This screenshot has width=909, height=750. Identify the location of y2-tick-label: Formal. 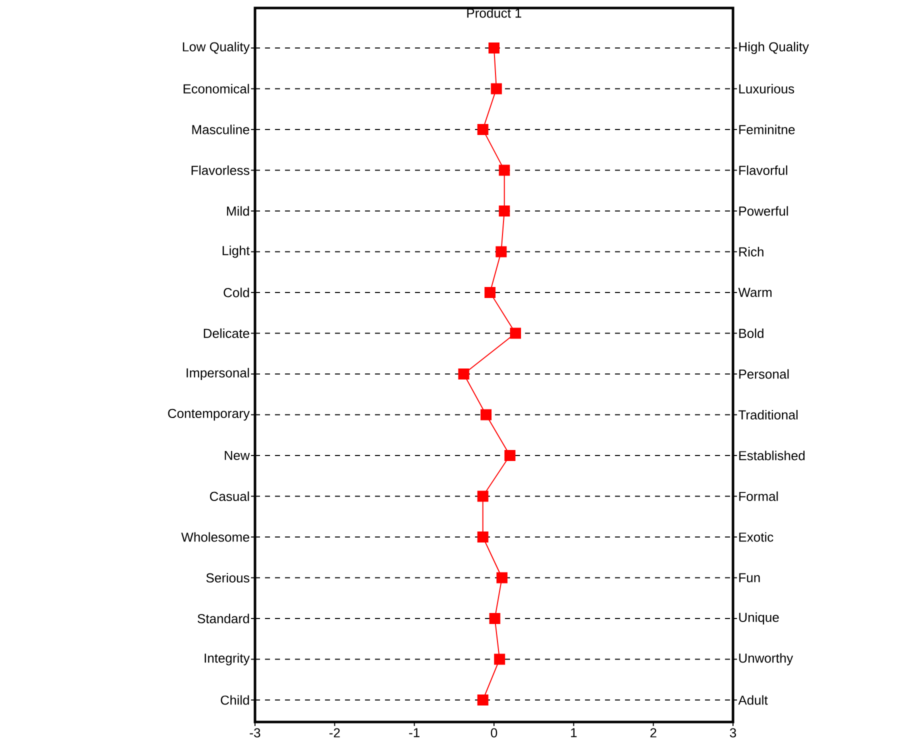
(758, 496).